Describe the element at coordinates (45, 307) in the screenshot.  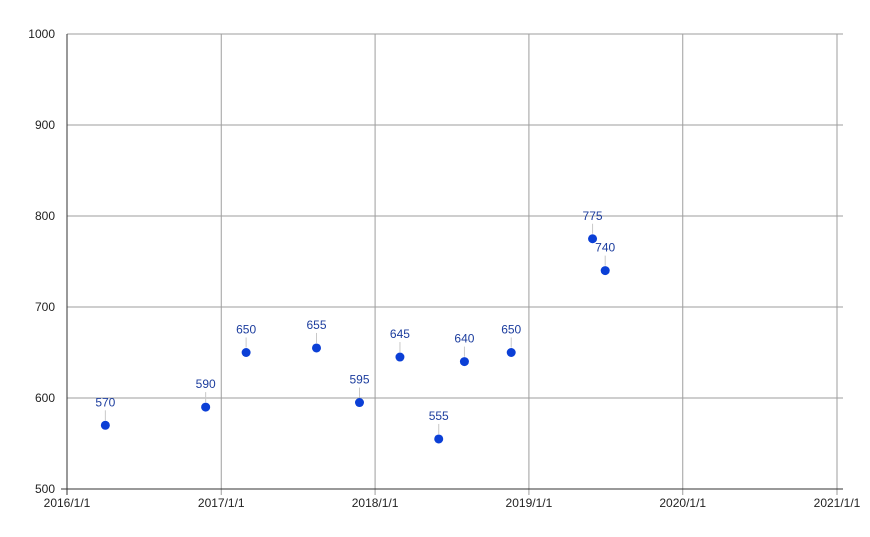
I see `y-tick-label: 700` at that location.